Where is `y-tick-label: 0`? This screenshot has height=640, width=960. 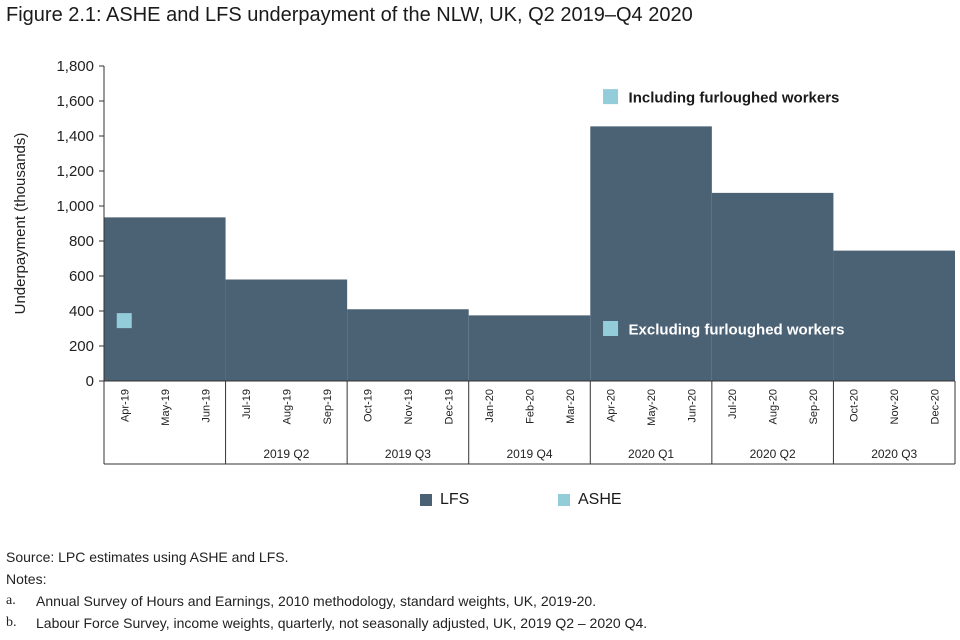 y-tick-label: 0 is located at coordinates (90, 381).